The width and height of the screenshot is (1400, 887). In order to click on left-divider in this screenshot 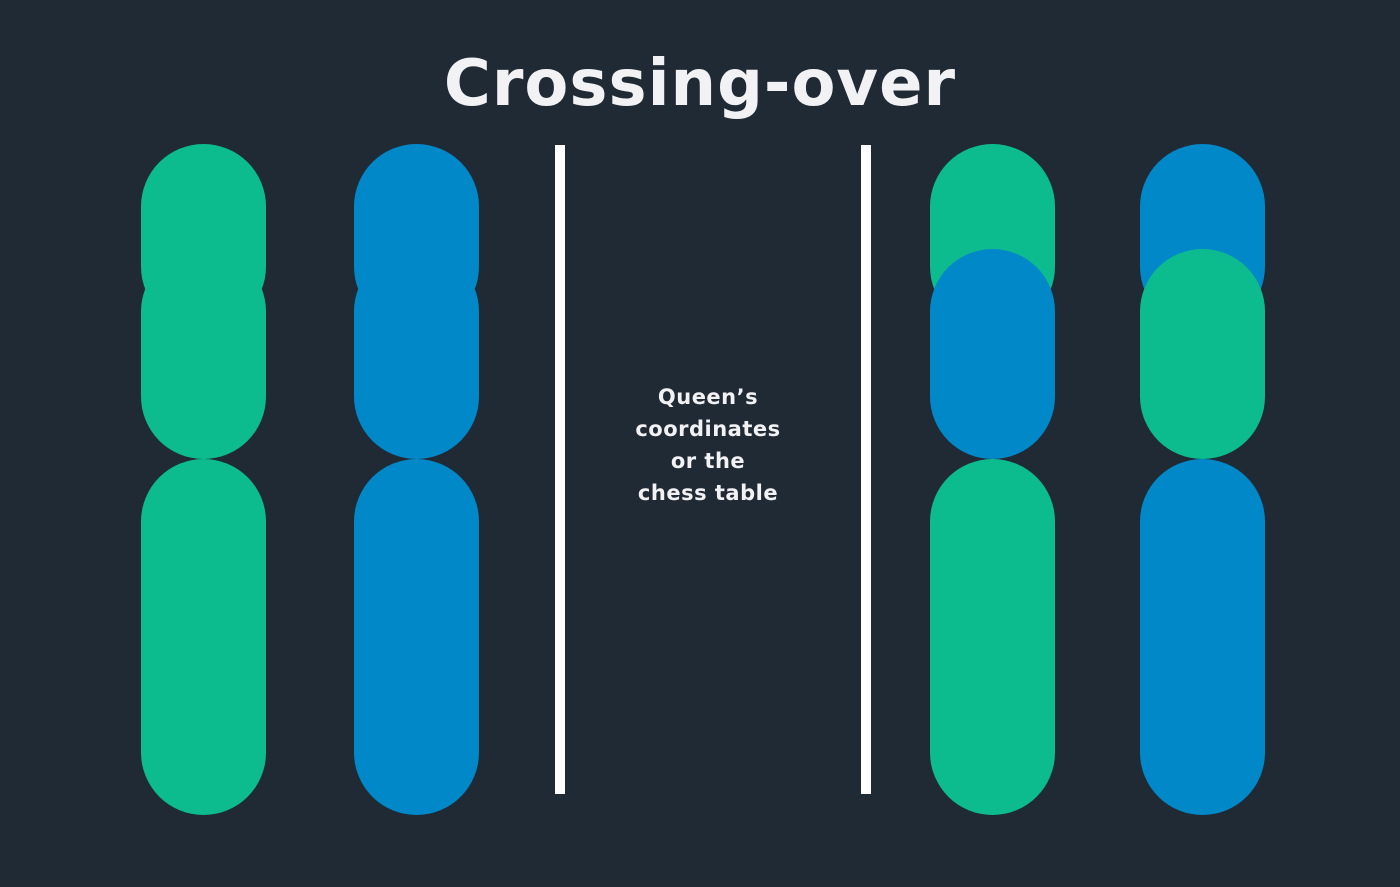, I will do `click(560, 469)`.